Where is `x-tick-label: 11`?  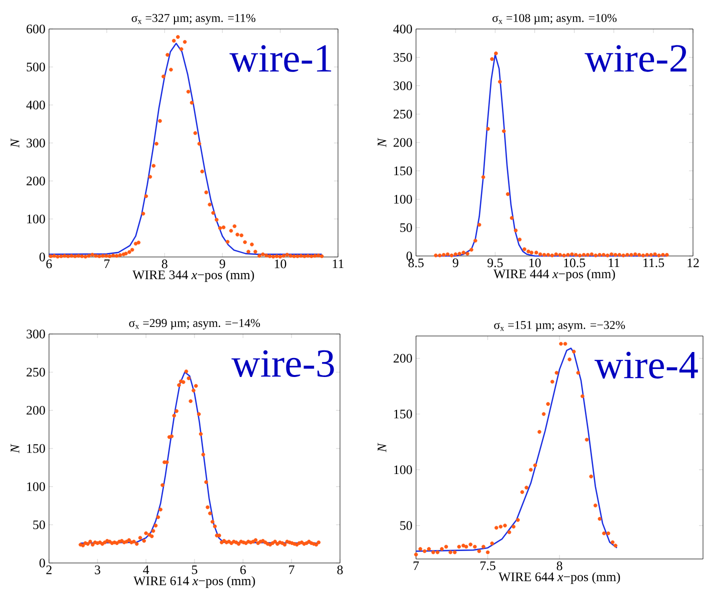 x-tick-label: 11 is located at coordinates (338, 264).